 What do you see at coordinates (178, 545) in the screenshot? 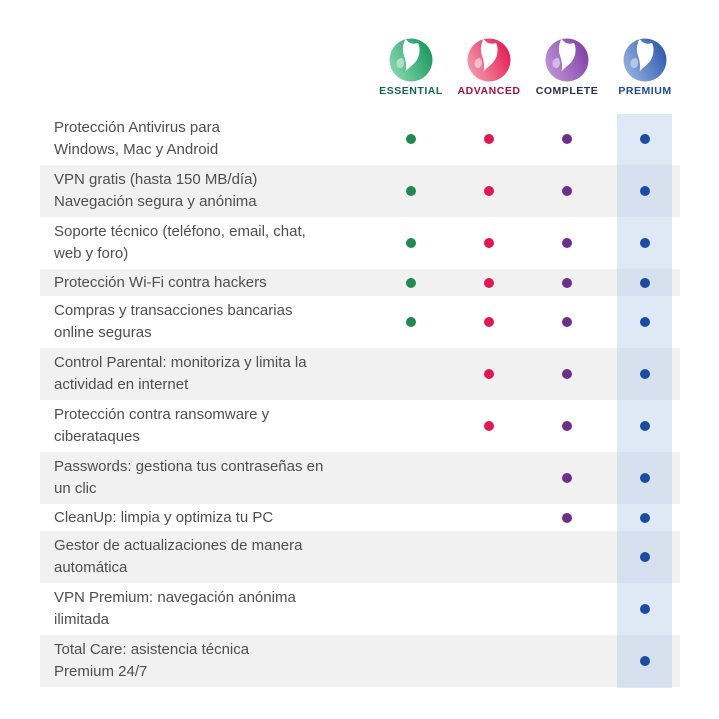
I see `feature-label-line1: Gestor de actualizaciones de manera` at bounding box center [178, 545].